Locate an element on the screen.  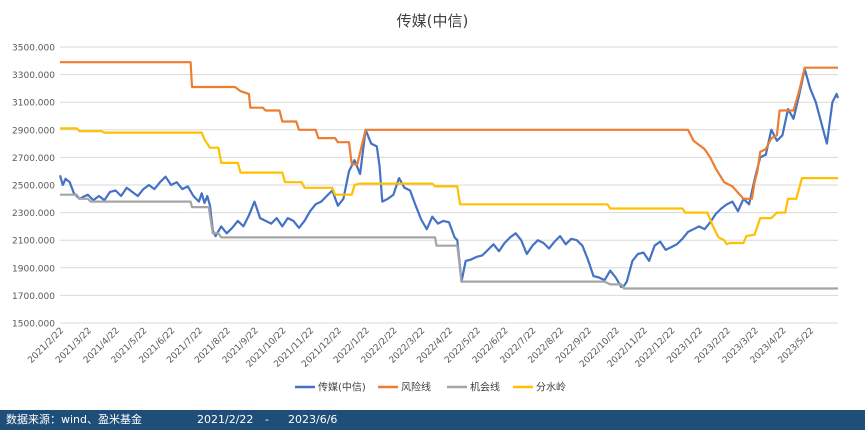
legend-label: 分水岭 is located at coordinates (551, 387).